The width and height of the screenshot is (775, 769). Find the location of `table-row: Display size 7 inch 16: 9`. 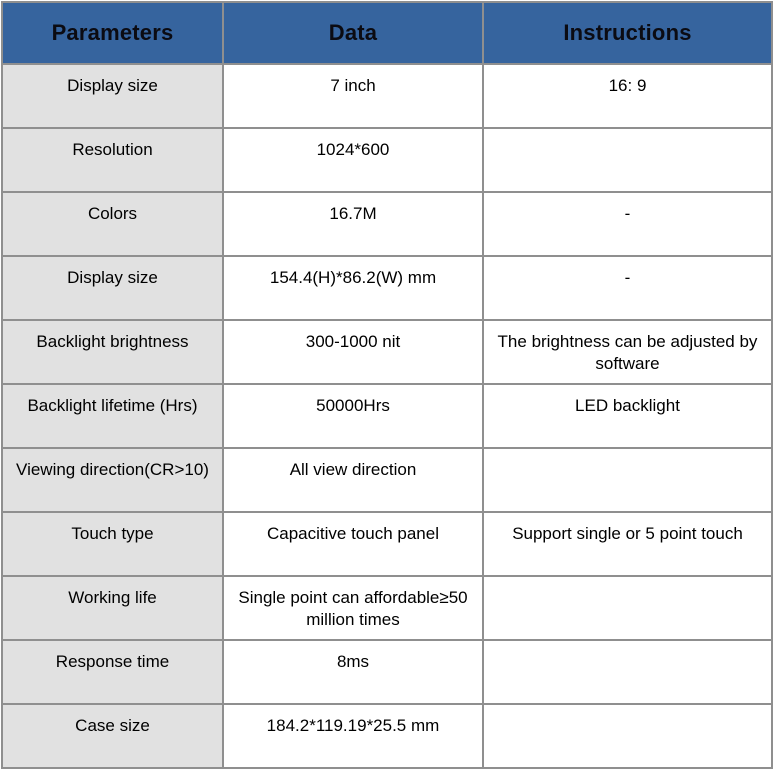

table-row: Display size 7 inch 16: 9 is located at coordinates (387, 96).